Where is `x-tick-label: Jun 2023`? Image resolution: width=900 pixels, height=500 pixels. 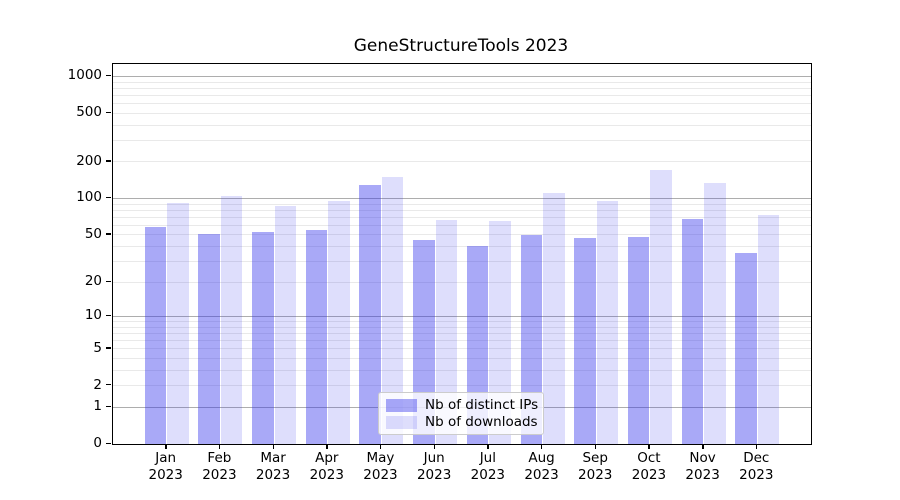 x-tick-label: Jun 2023 is located at coordinates (434, 466).